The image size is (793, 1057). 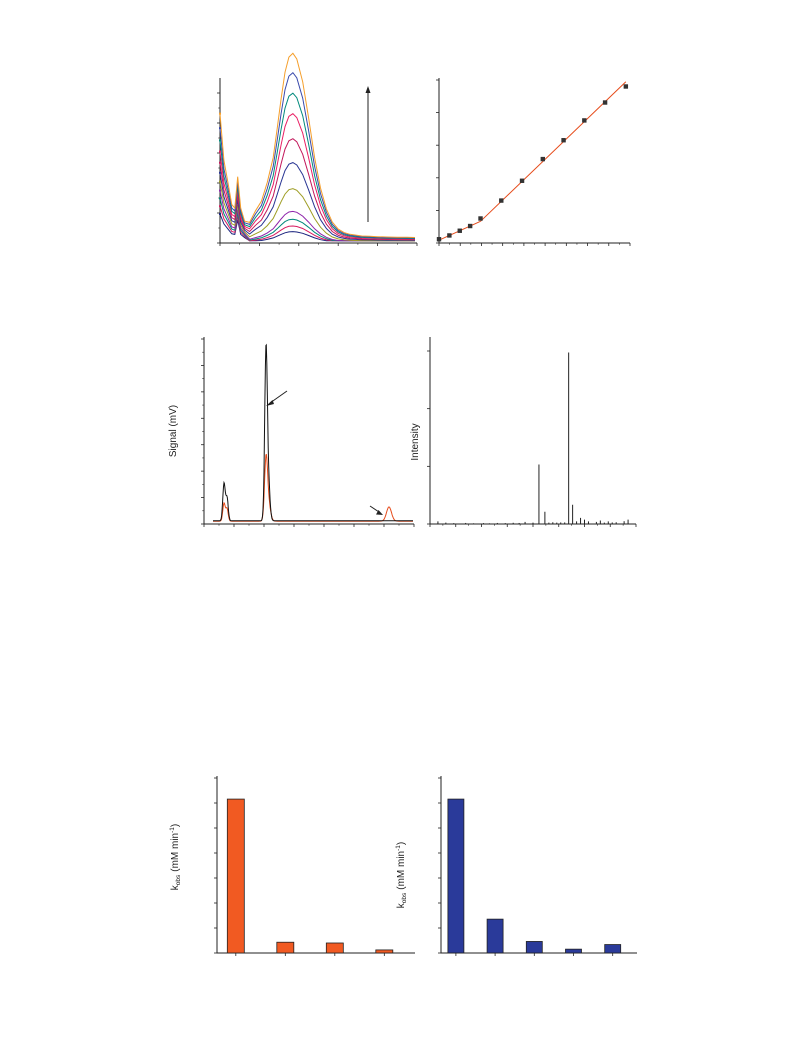 What do you see at coordinates (553, 151) in the screenshot?
I see `fit-segment` at bounding box center [553, 151].